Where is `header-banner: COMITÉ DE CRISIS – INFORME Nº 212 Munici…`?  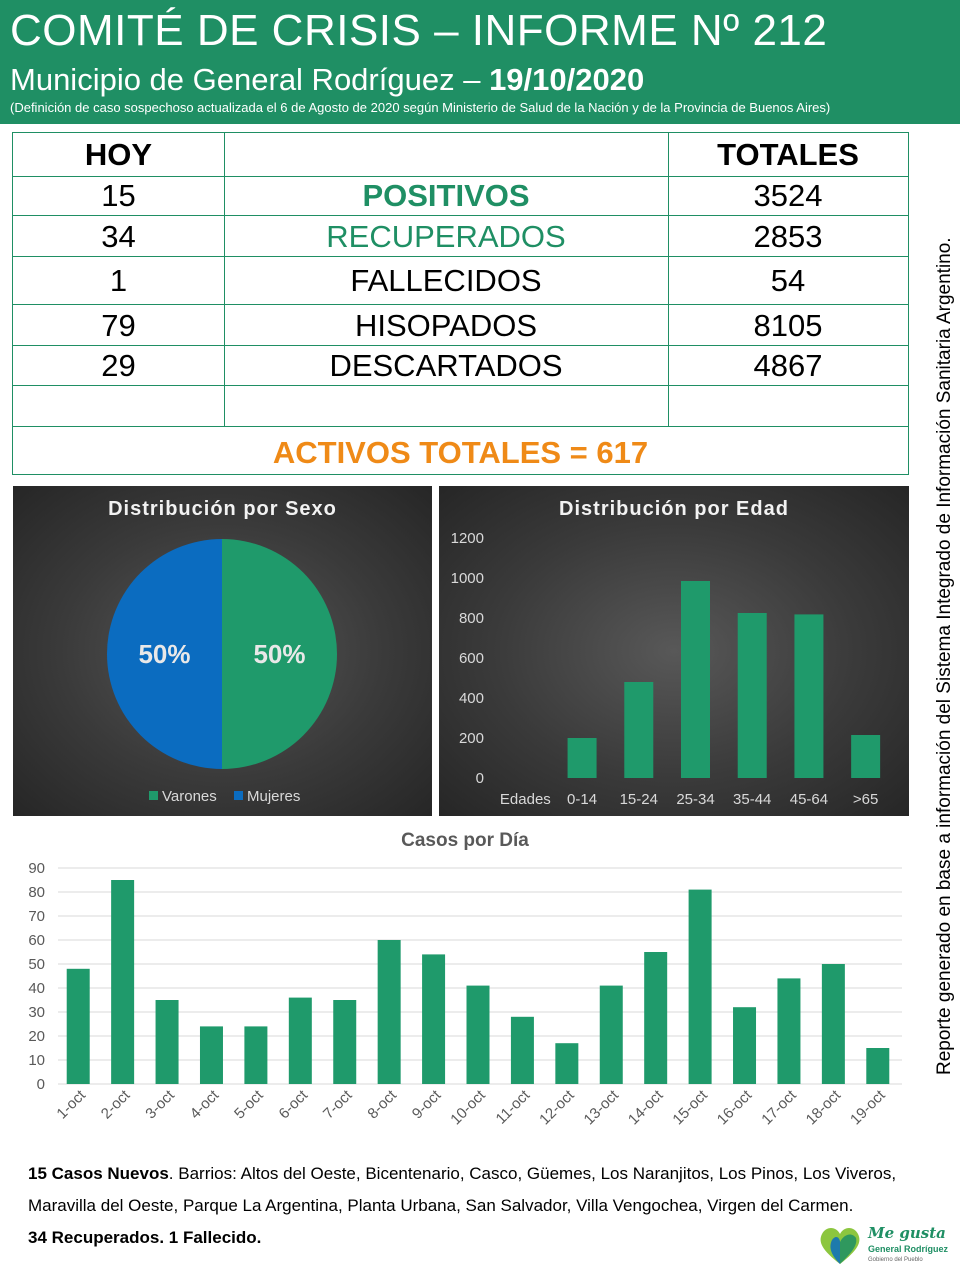 header-banner: COMITÉ DE CRISIS – INFORME Nº 212 Munici… is located at coordinates (480, 62).